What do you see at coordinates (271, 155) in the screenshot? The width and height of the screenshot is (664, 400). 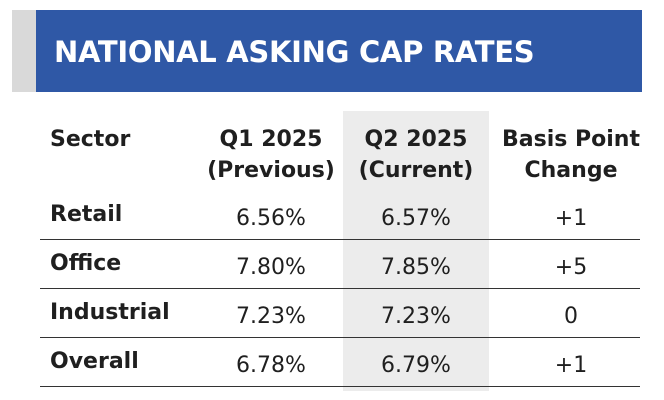 I see `header-q1: Q1 2025 (Previous)` at bounding box center [271, 155].